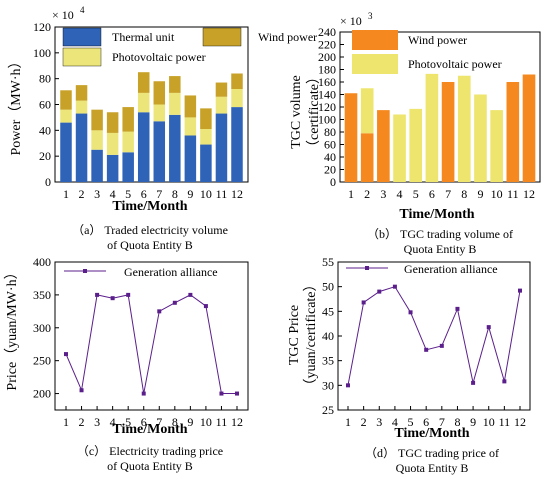 Image resolution: width=550 pixels, height=481 pixels. Describe the element at coordinates (190, 194) in the screenshot. I see `chart-a-xtick-label: 9` at that location.